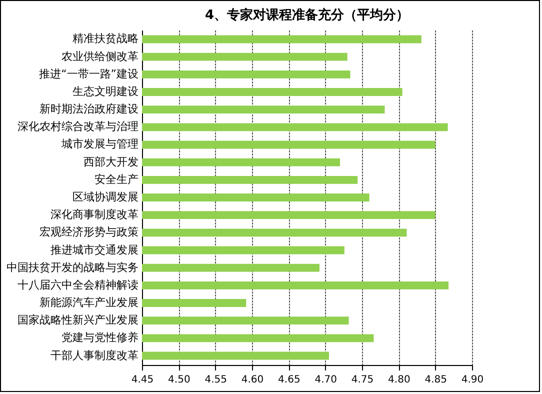  I want to click on y-tick-label: 精准扶贫战略, so click(105, 39).